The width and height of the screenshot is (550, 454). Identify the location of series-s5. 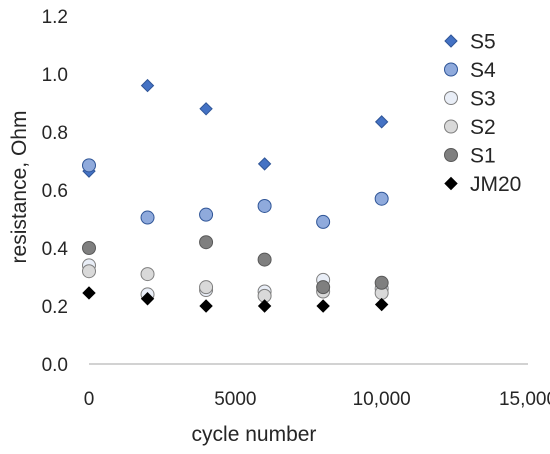
(235, 128).